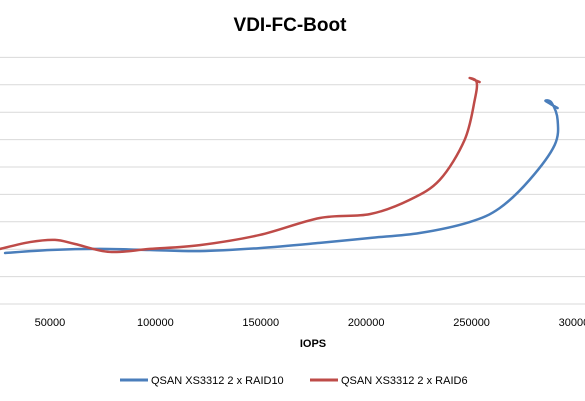 Image resolution: width=585 pixels, height=401 pixels. Describe the element at coordinates (404, 381) in the screenshot. I see `legend-label: QSAN XS3312 2 x RAID6` at that location.